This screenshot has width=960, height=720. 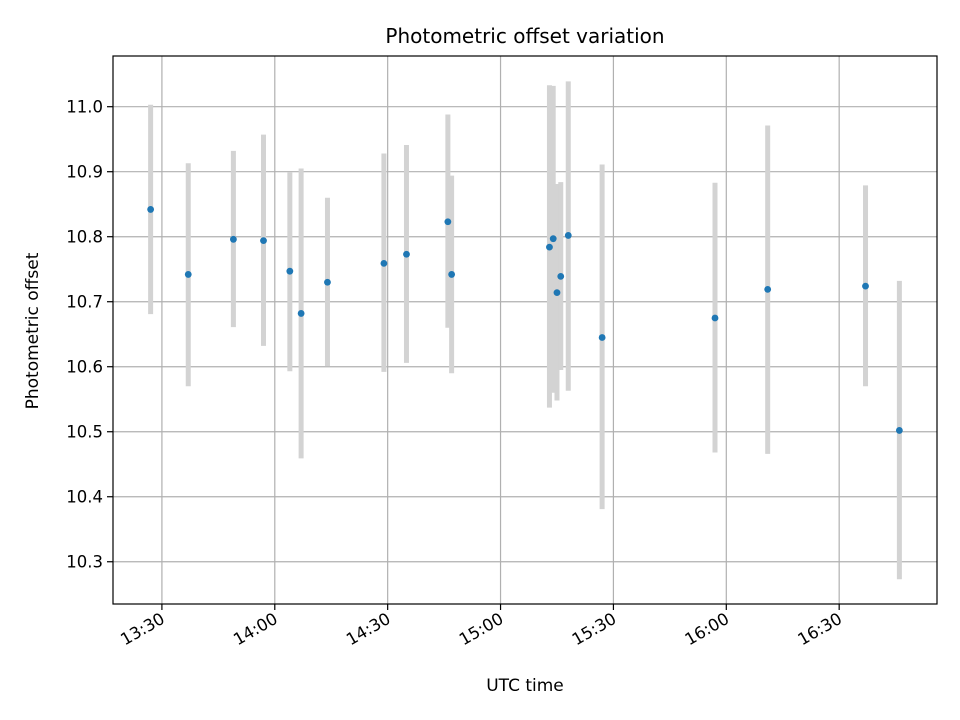 What do you see at coordinates (84, 562) in the screenshot?
I see `y-tick-label: 10.3` at bounding box center [84, 562].